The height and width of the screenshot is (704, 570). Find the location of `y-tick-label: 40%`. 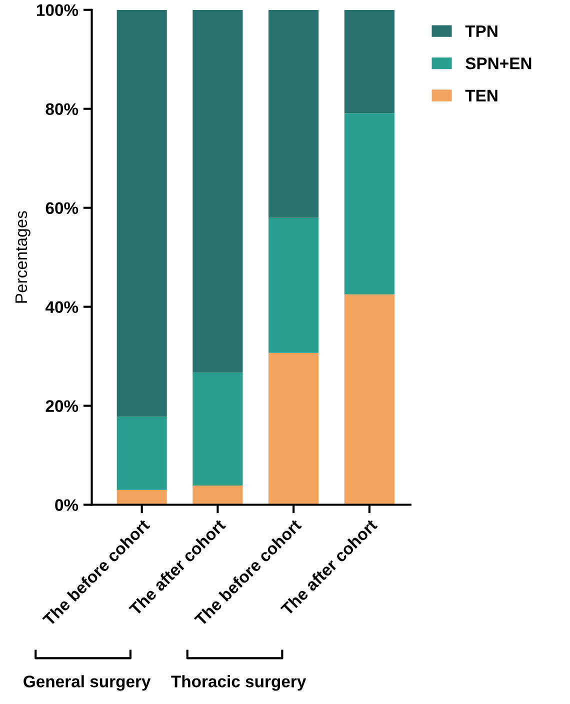

y-tick-label: 40% is located at coordinates (61, 307).